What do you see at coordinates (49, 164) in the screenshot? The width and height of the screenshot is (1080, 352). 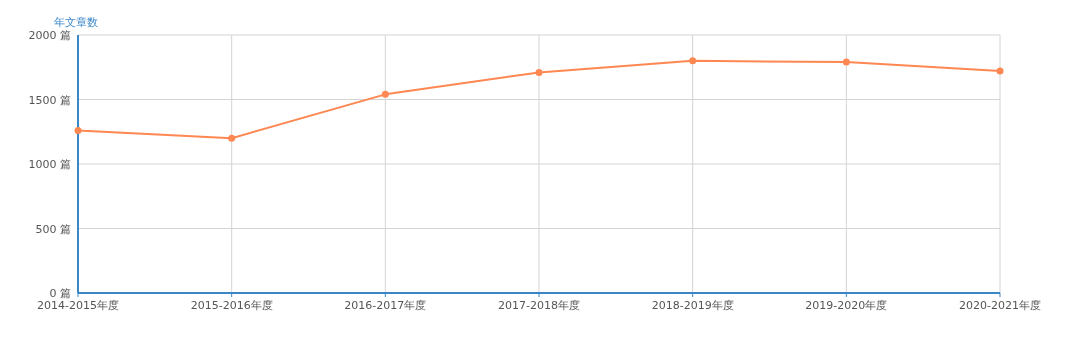 I see `y-tick-label: 1000 篇` at bounding box center [49, 164].